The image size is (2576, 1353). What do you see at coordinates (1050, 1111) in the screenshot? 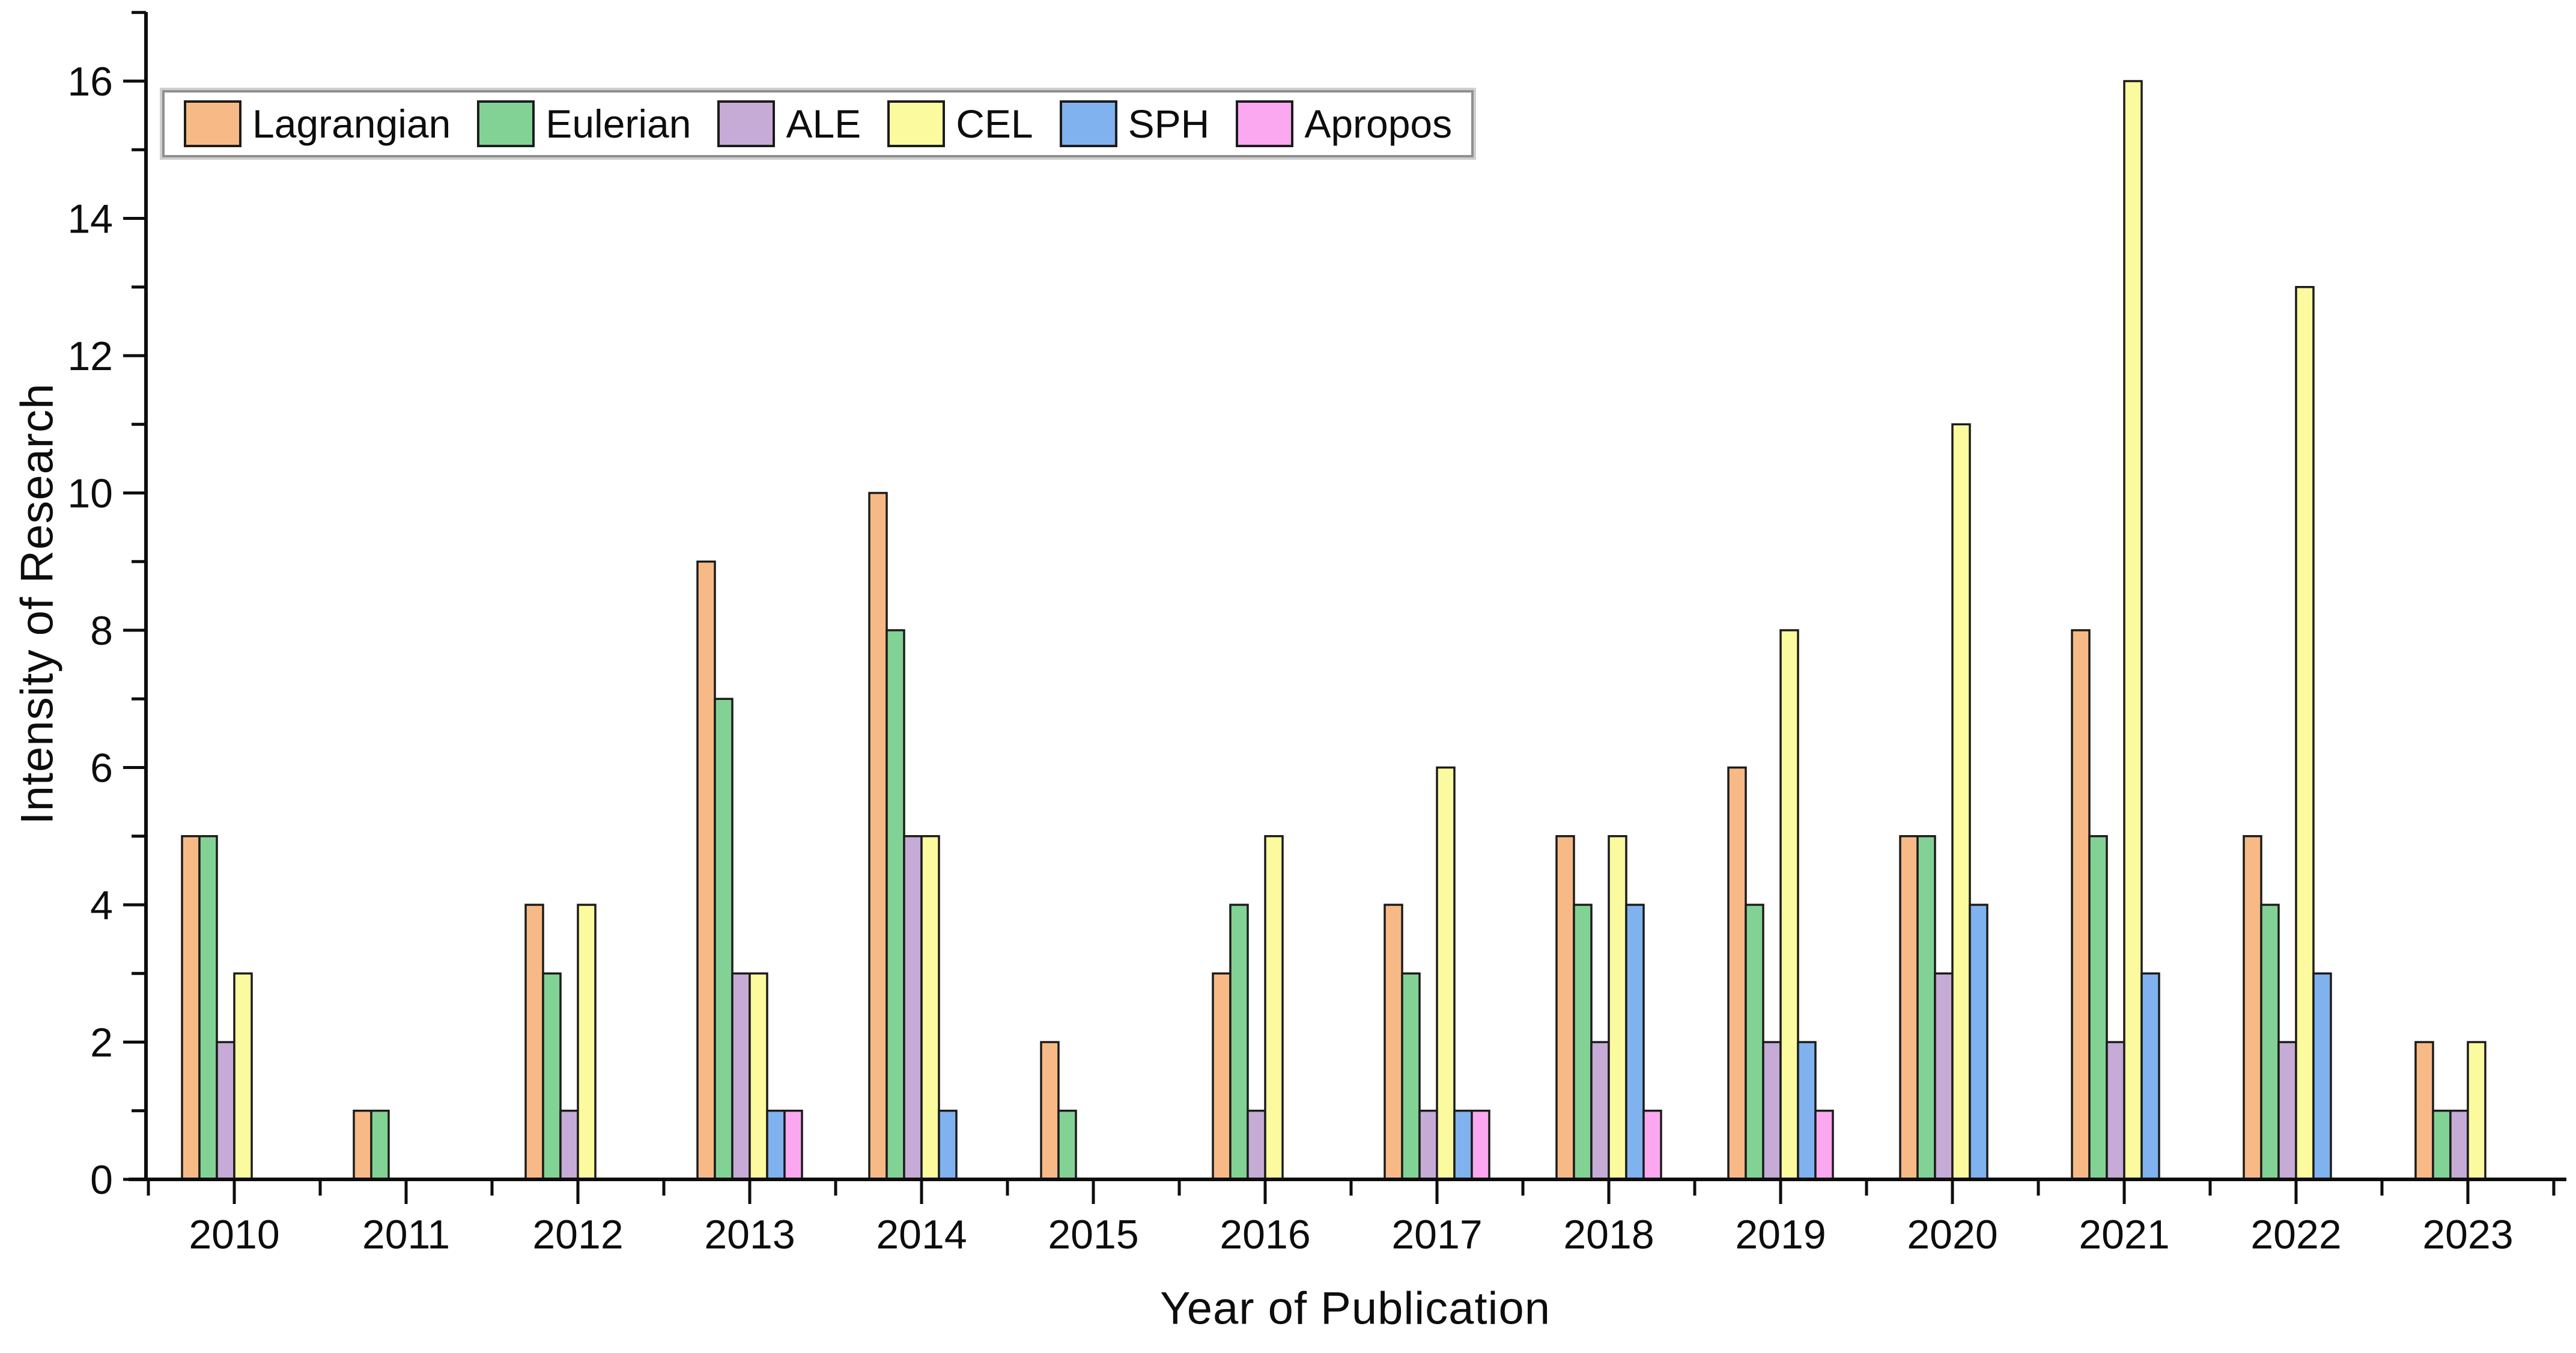
I see `bar-2015-lagrangian` at bounding box center [1050, 1111].